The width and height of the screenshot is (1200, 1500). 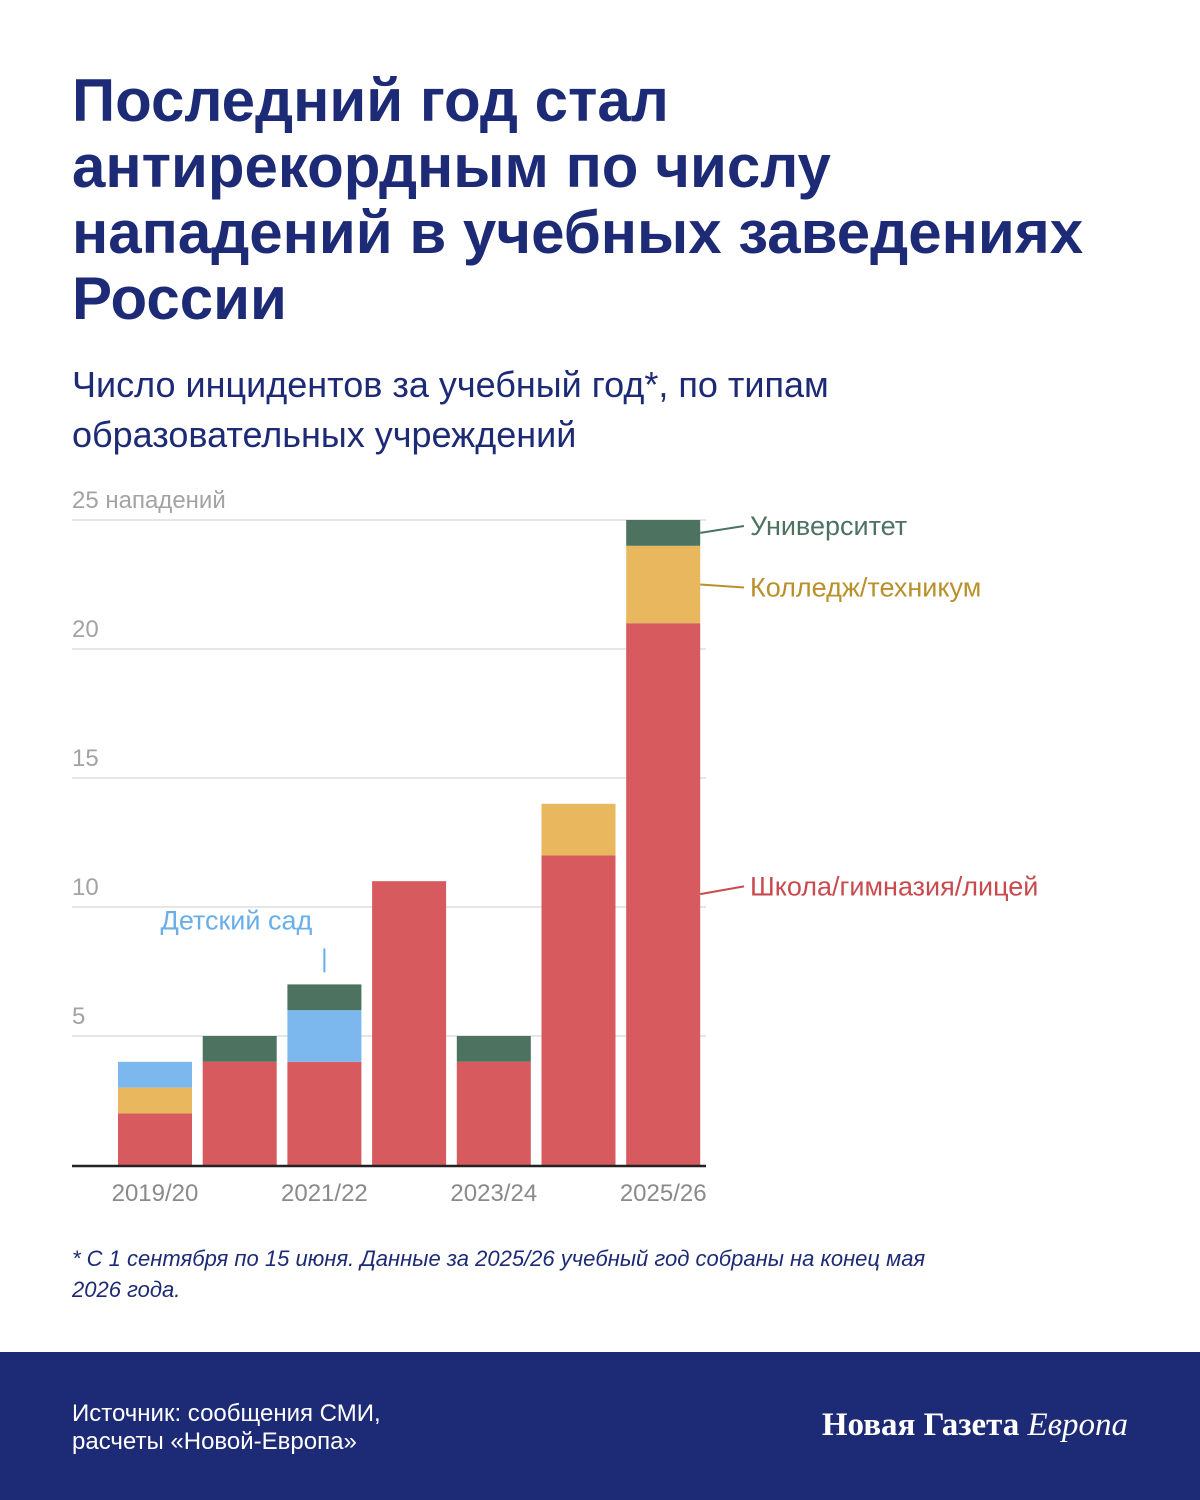 I want to click on x-tick-label: 2025/26, so click(x=663, y=1193).